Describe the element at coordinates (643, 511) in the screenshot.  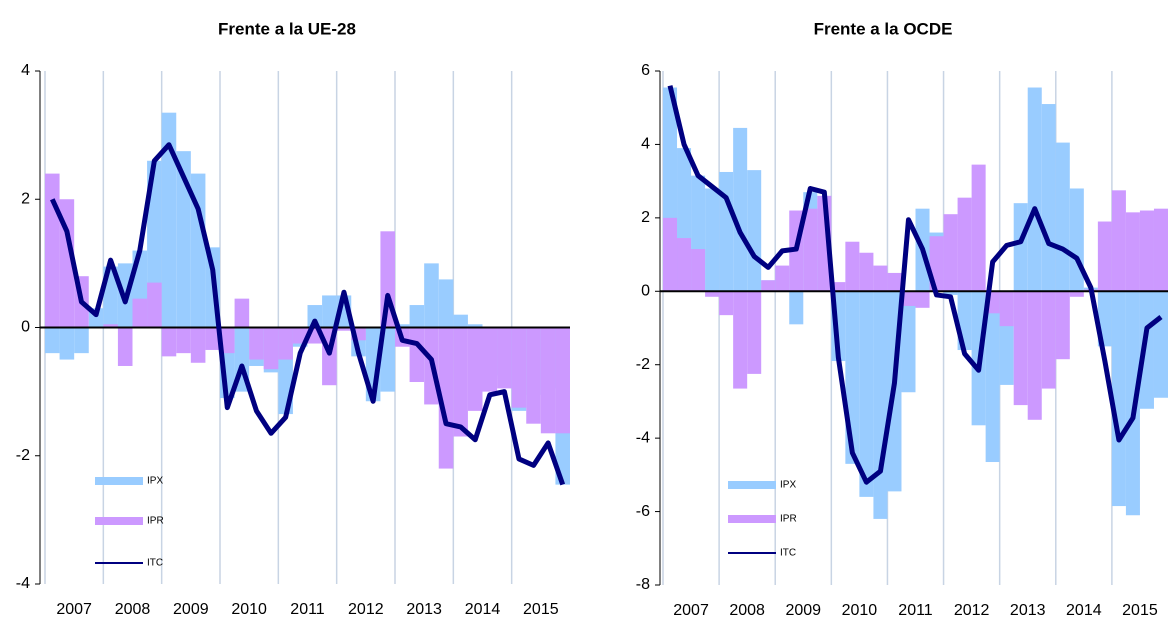
I see `y-tick-label: -6` at that location.